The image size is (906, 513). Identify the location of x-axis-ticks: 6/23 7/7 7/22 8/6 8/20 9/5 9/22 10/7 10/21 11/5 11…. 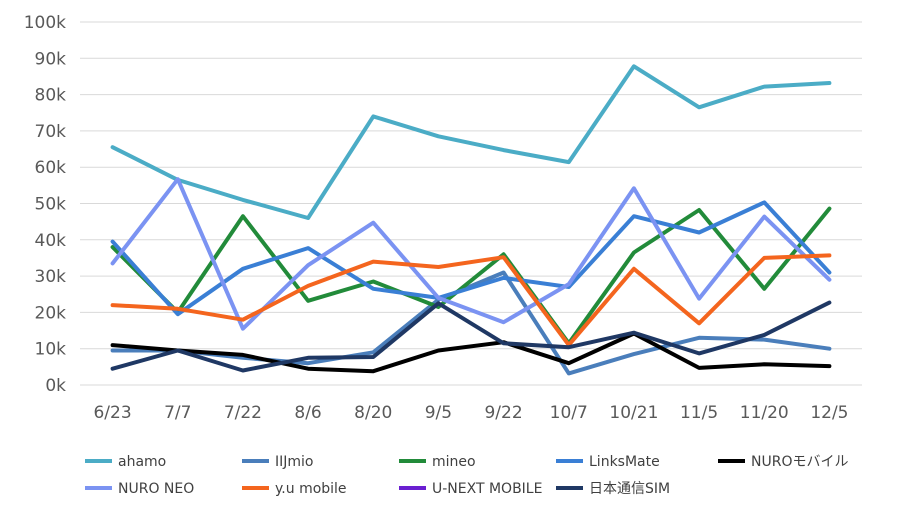
(470, 413).